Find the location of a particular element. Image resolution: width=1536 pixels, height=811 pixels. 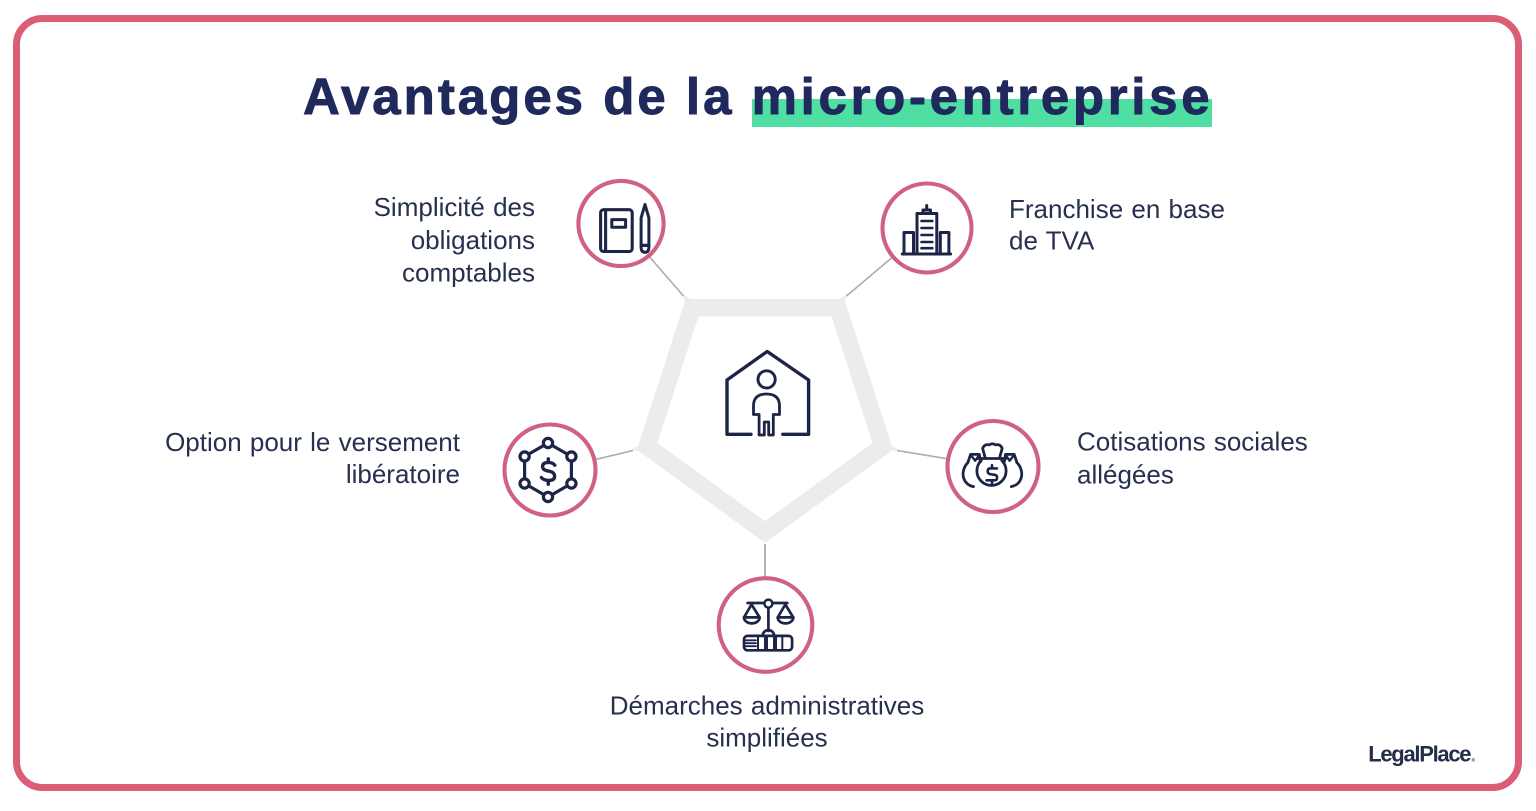

svg-text:Avantages de la micro-entrepri: Avantages de la micro-entreprise is located at coordinates (758, 96).